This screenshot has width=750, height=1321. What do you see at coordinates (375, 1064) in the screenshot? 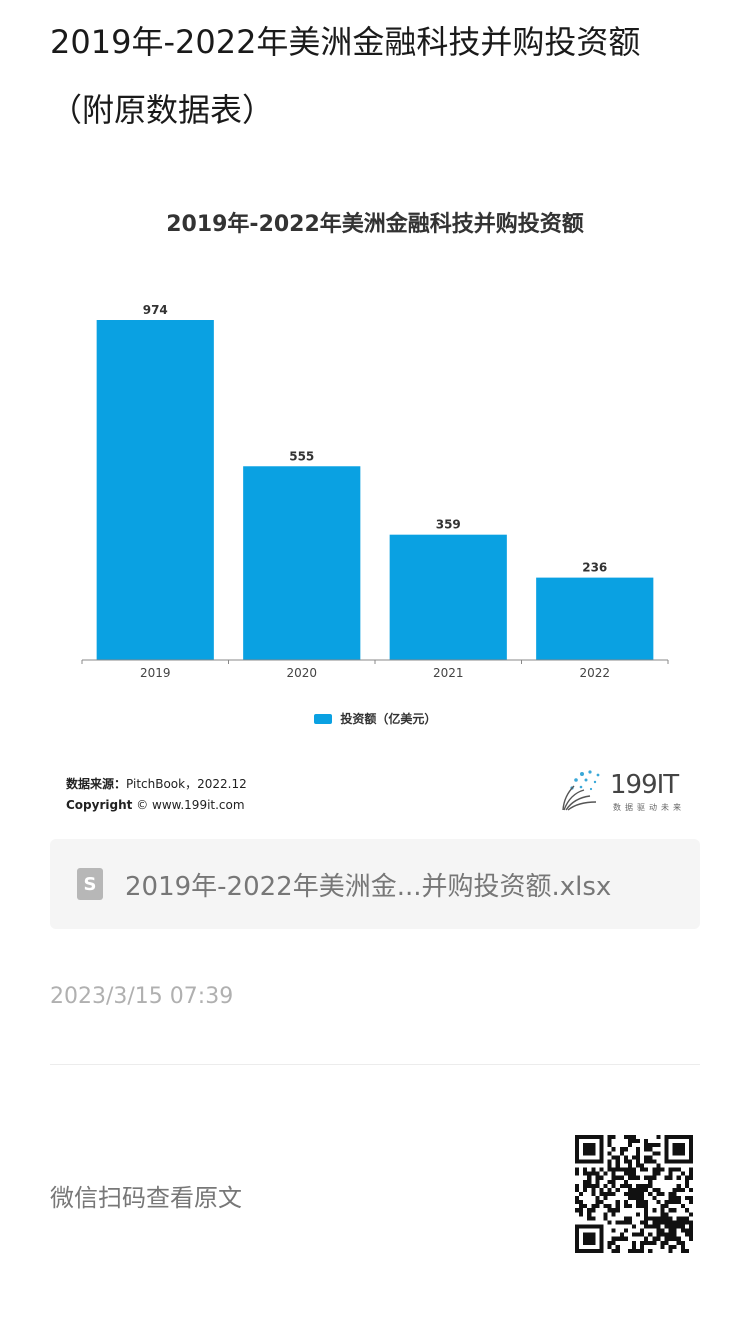
I see `divider` at bounding box center [375, 1064].